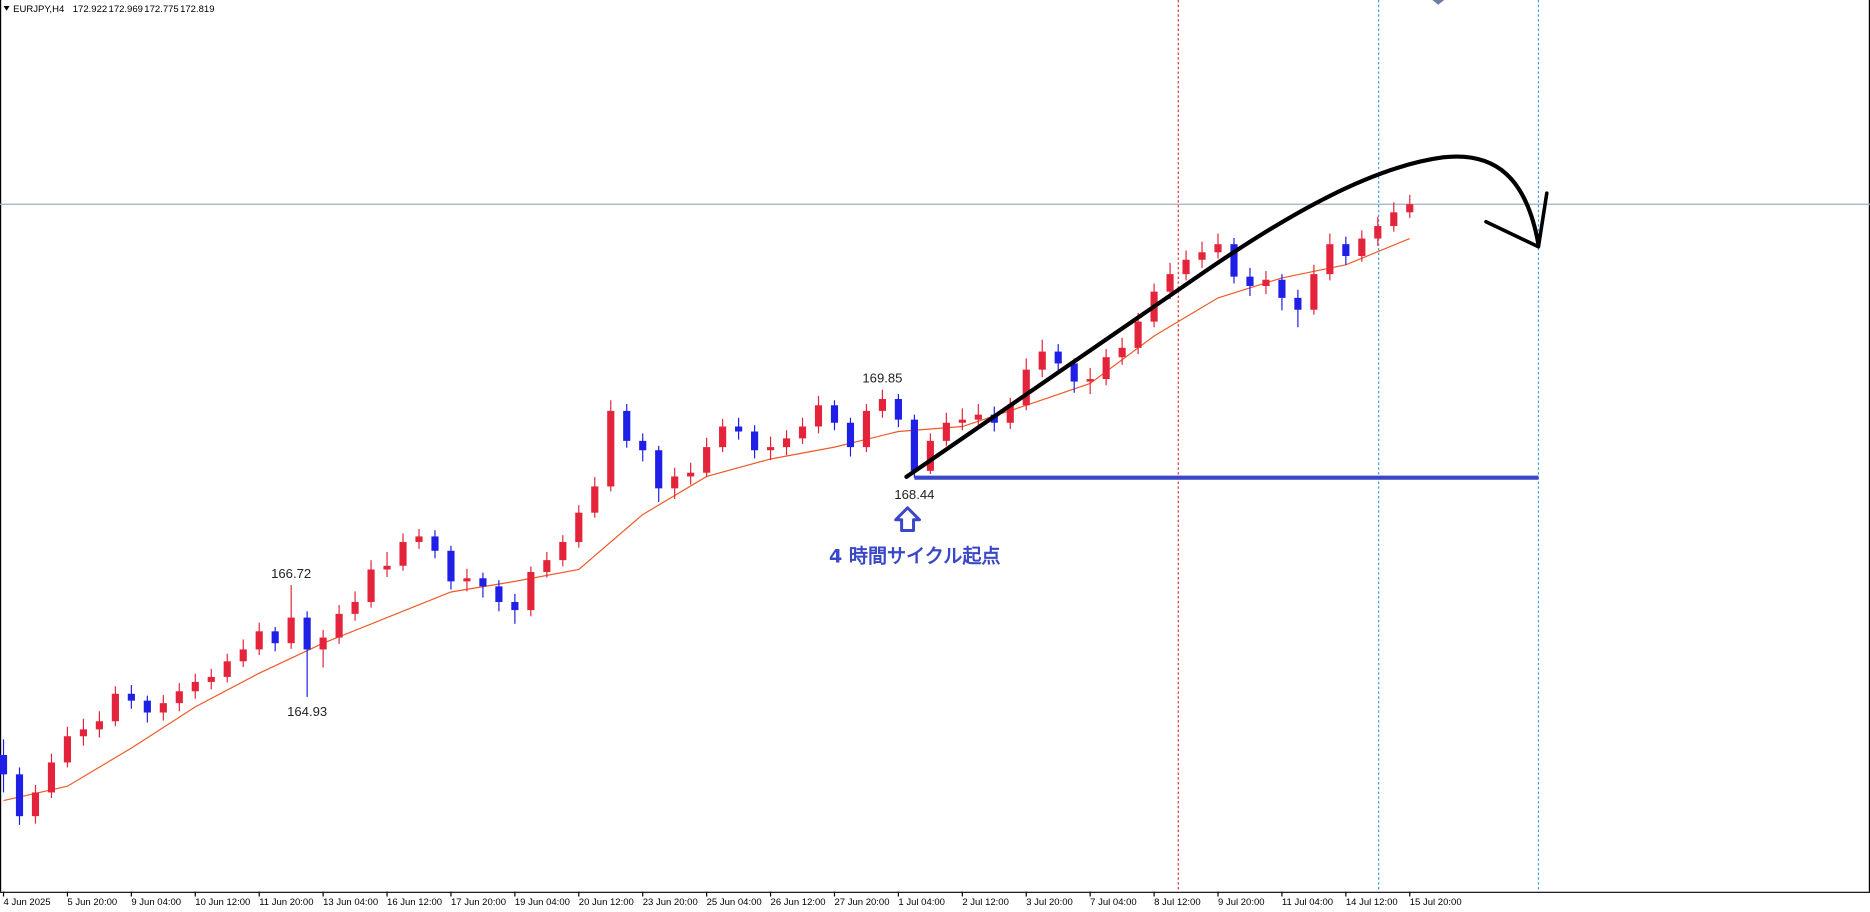  What do you see at coordinates (907, 519) in the screenshot?
I see `up-arrow-icon` at bounding box center [907, 519].